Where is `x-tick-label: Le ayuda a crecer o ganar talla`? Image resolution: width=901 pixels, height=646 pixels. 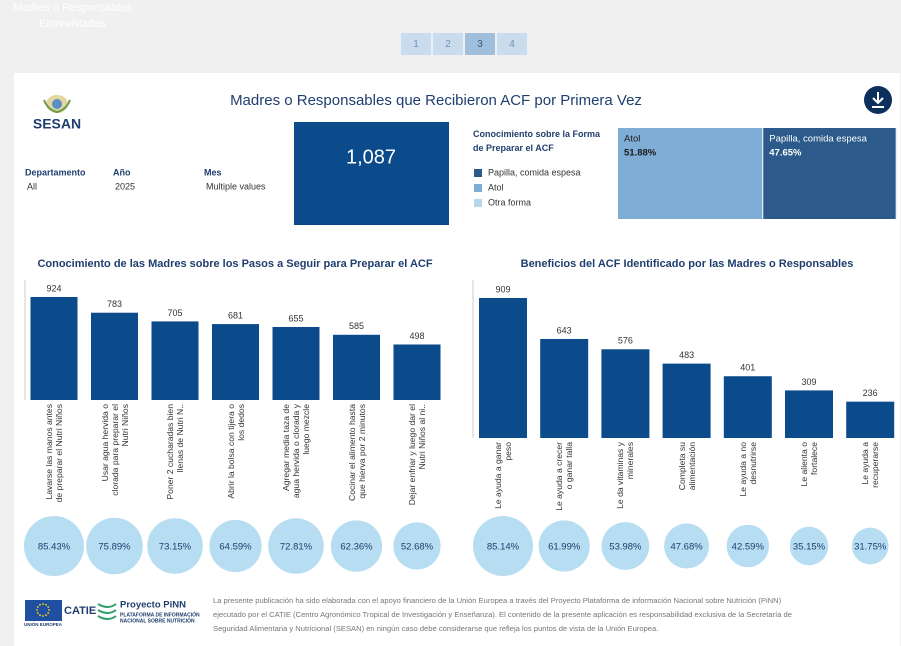 x-tick-label: Le ayuda a crecer o ganar talla is located at coordinates (564, 476).